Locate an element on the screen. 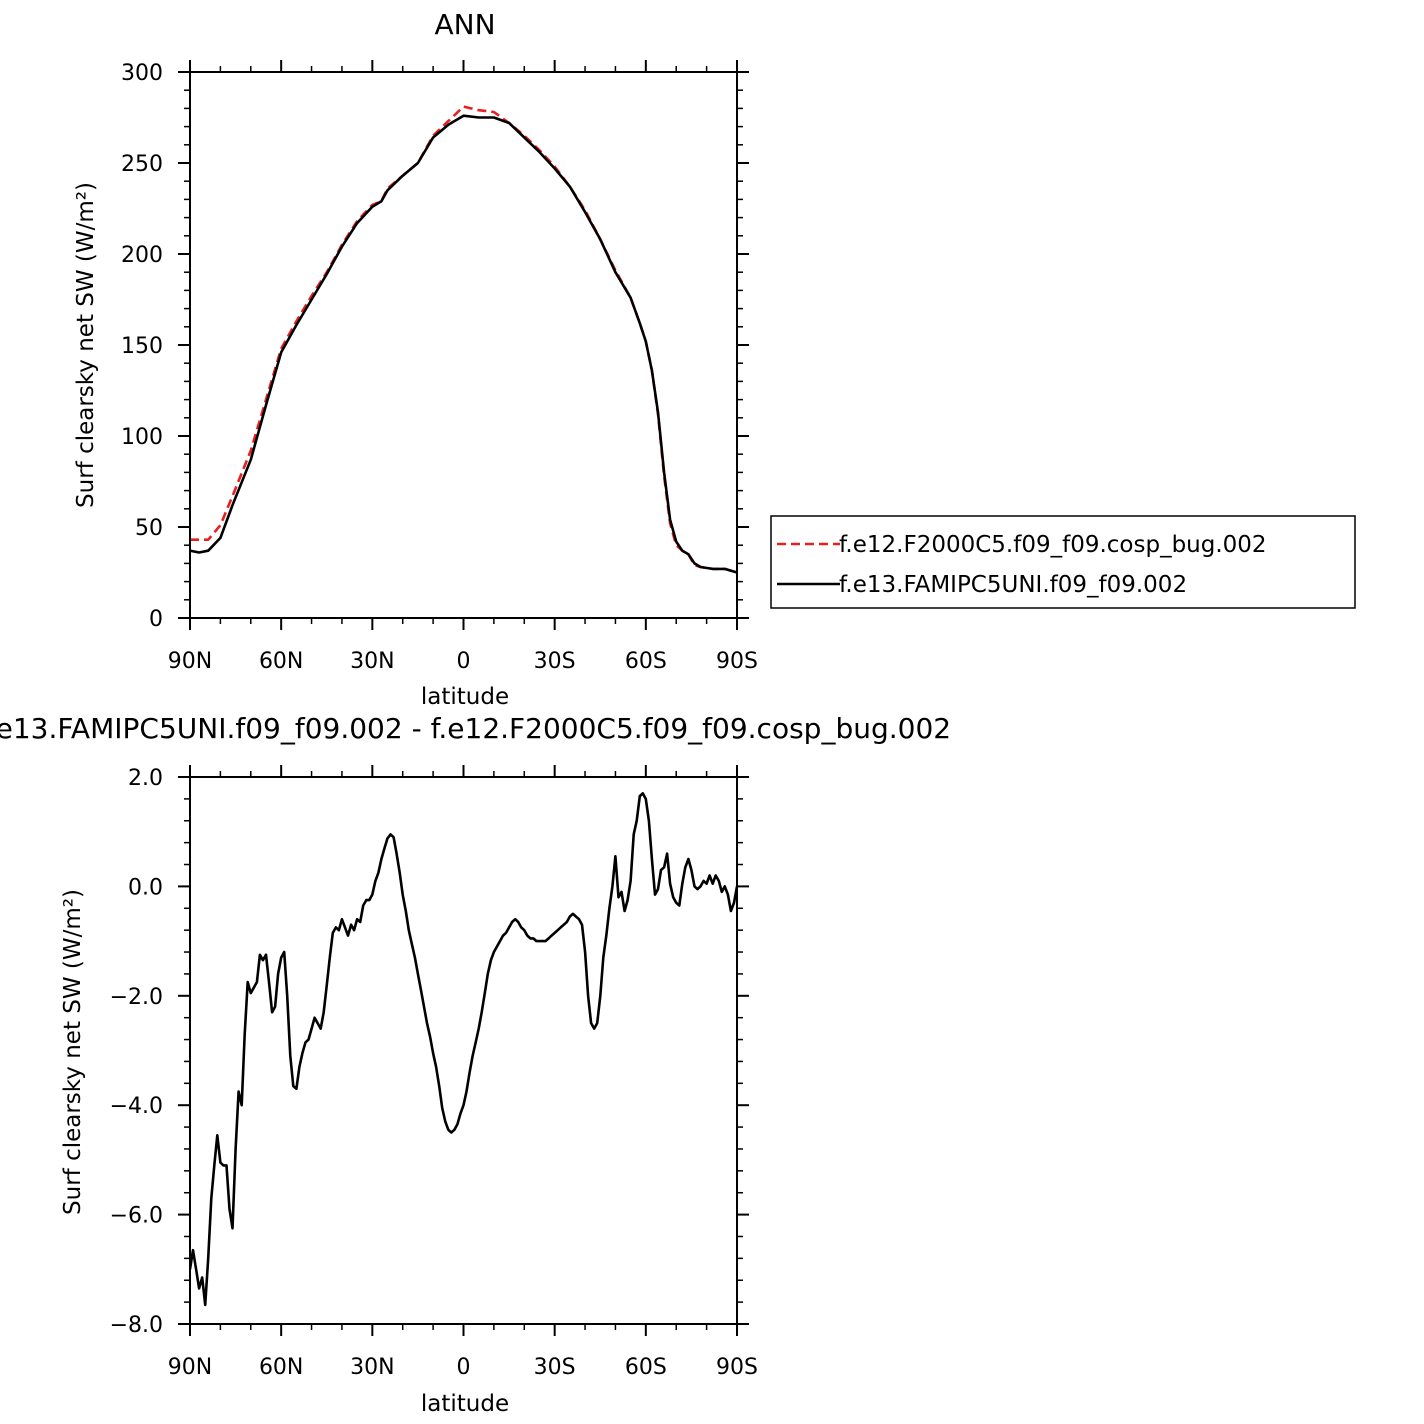  bottom-y-tick-label: 0.0 is located at coordinates (145, 887).